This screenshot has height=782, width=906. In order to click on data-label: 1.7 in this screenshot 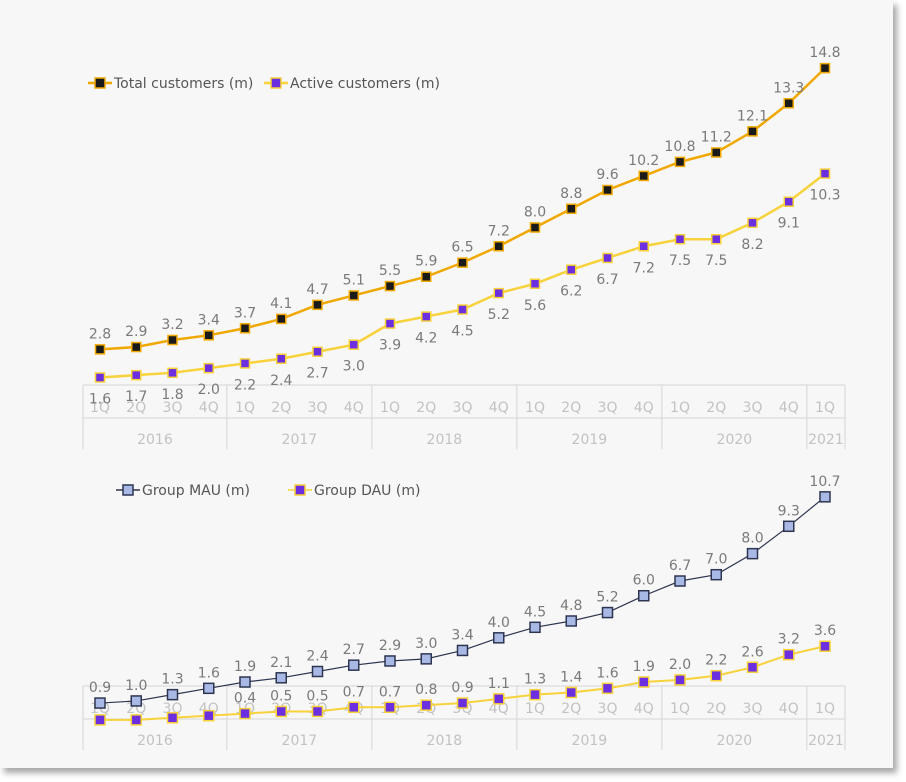, I will do `click(136, 397)`.